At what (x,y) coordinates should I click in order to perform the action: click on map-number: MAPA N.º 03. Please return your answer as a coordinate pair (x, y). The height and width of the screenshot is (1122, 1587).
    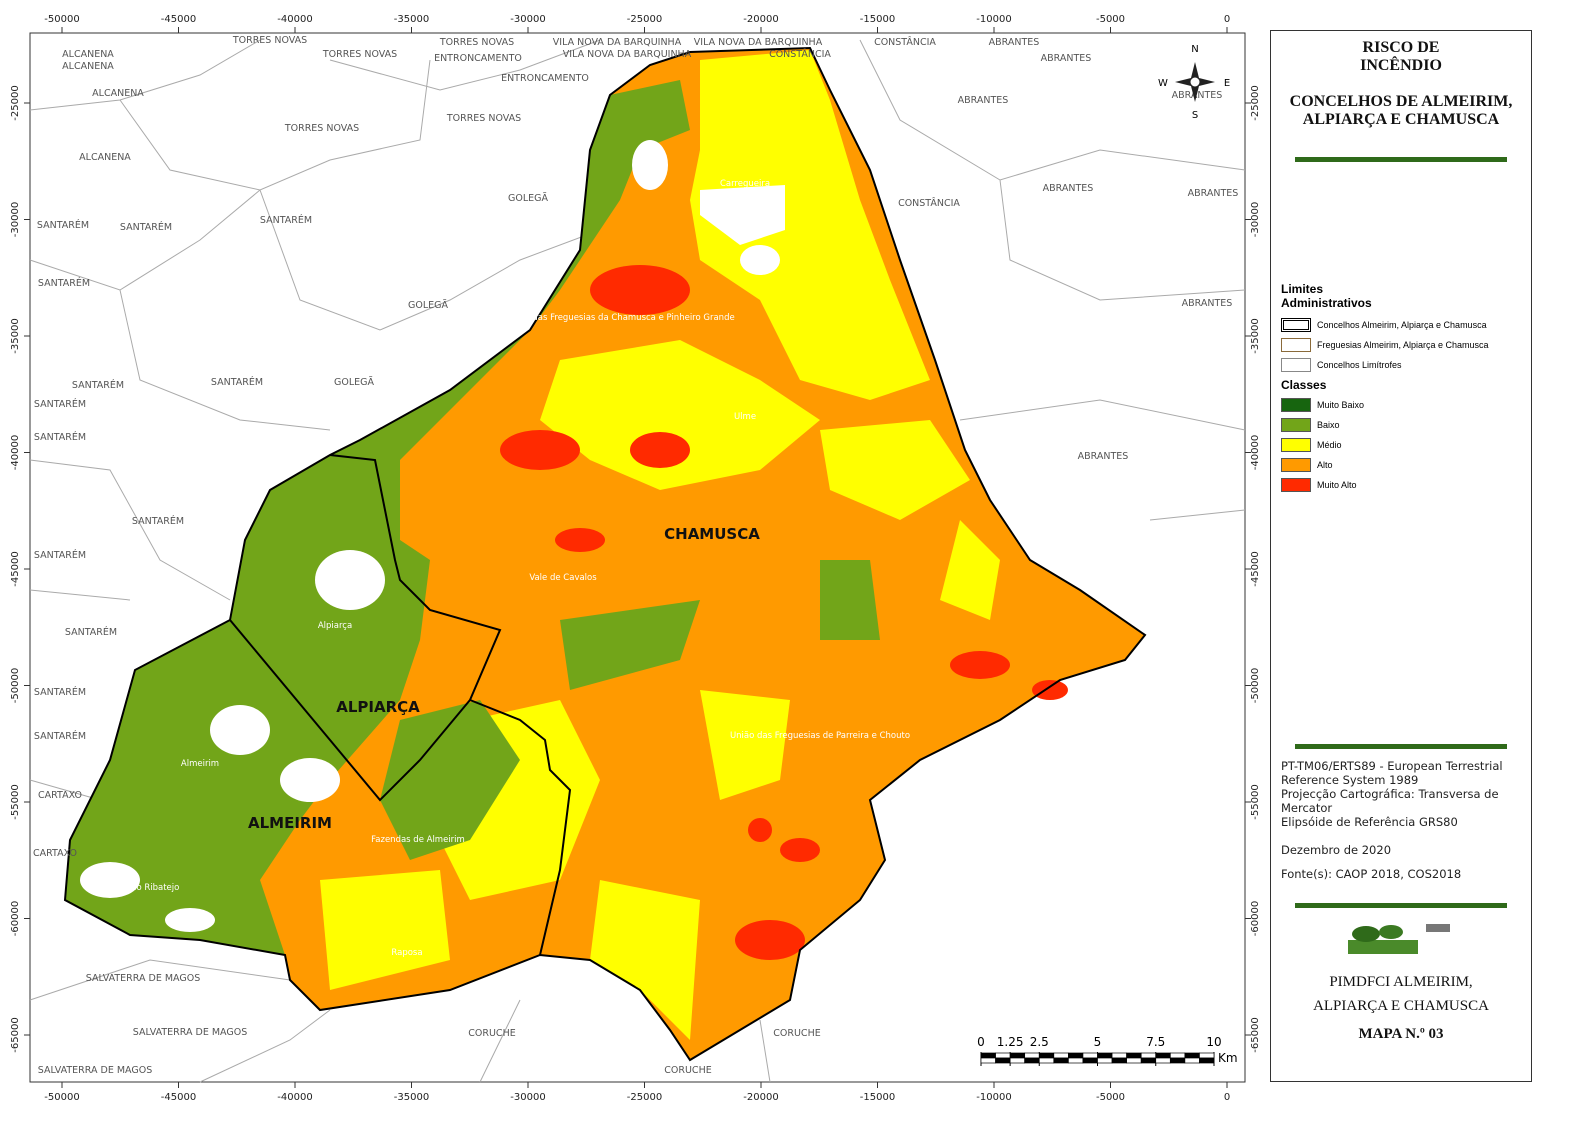
    Looking at the image, I should click on (1401, 1034).